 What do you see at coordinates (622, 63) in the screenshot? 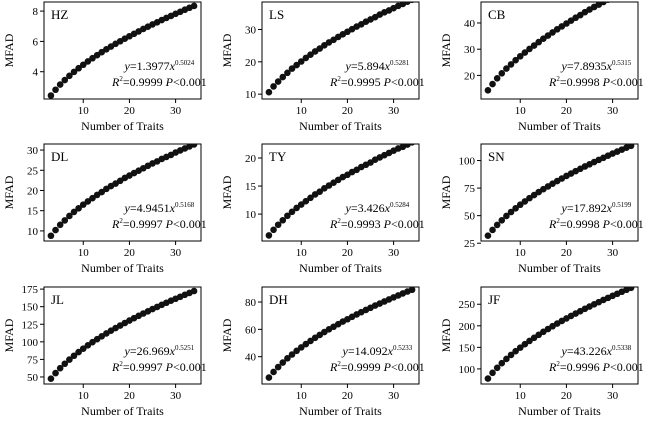
I see `eq-exponent: 0.5315` at bounding box center [622, 63].